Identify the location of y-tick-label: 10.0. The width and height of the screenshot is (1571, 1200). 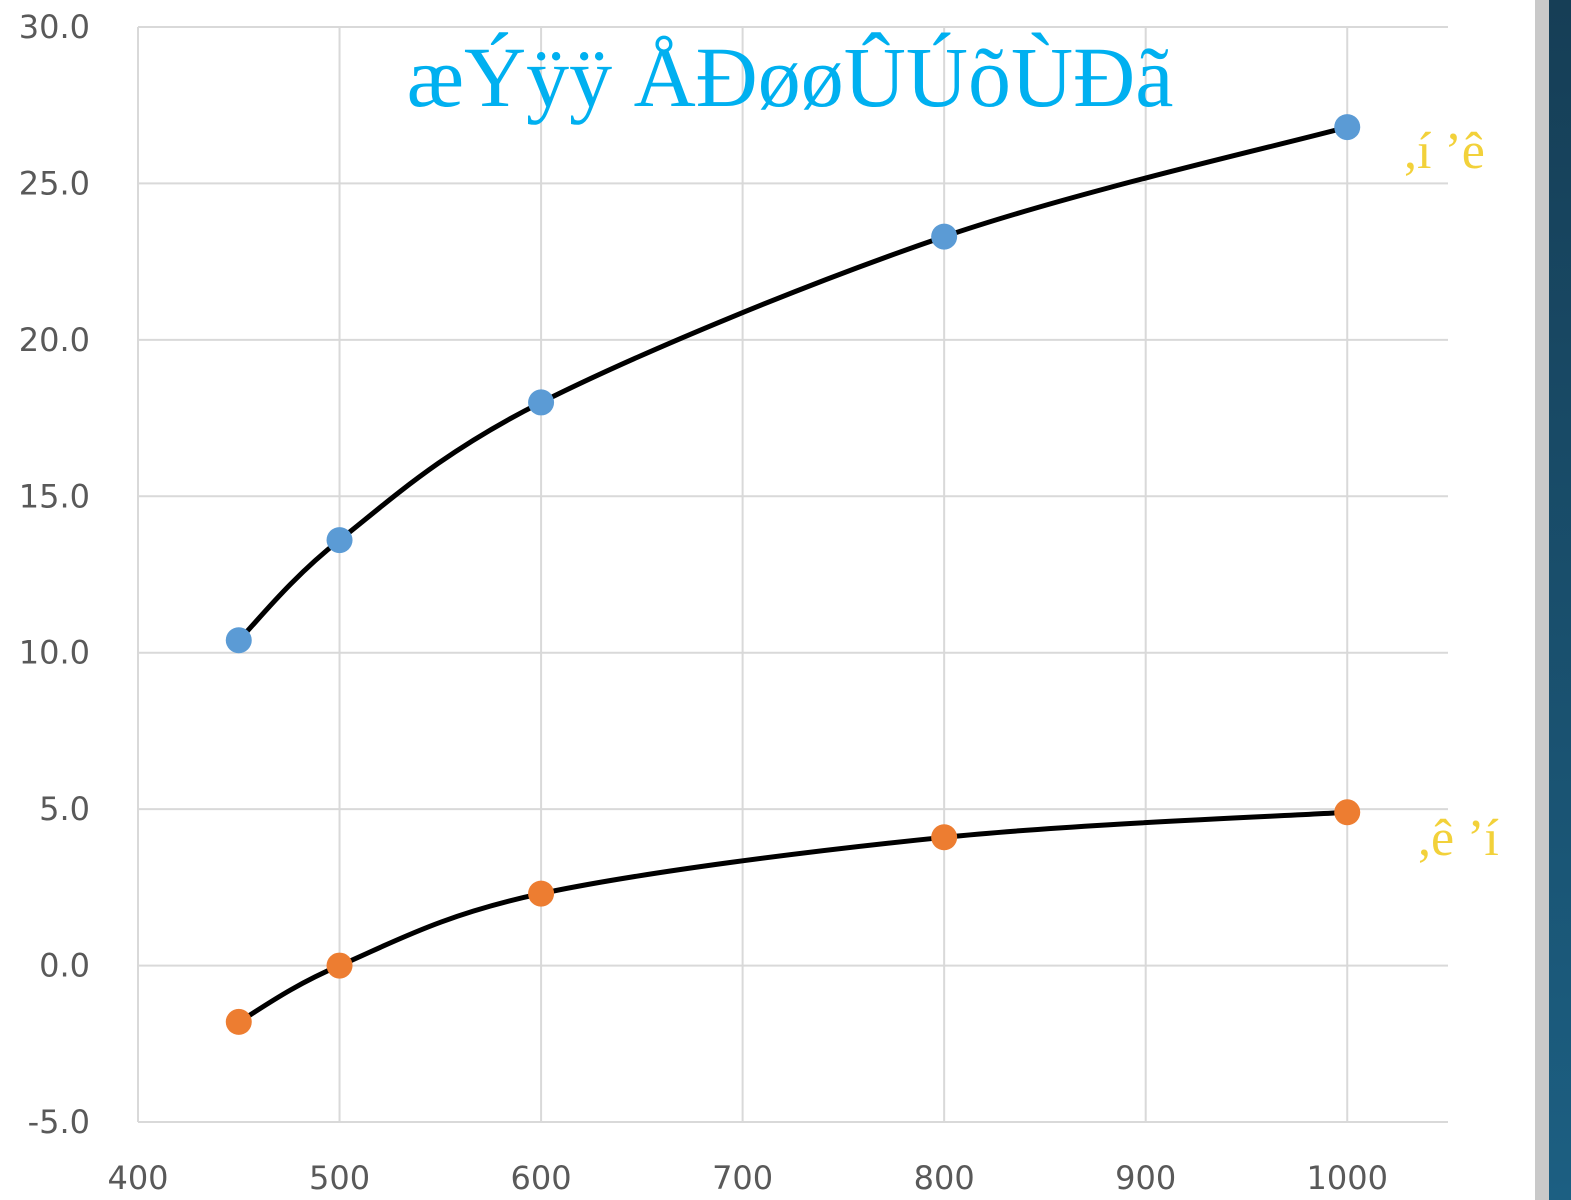
(54, 653).